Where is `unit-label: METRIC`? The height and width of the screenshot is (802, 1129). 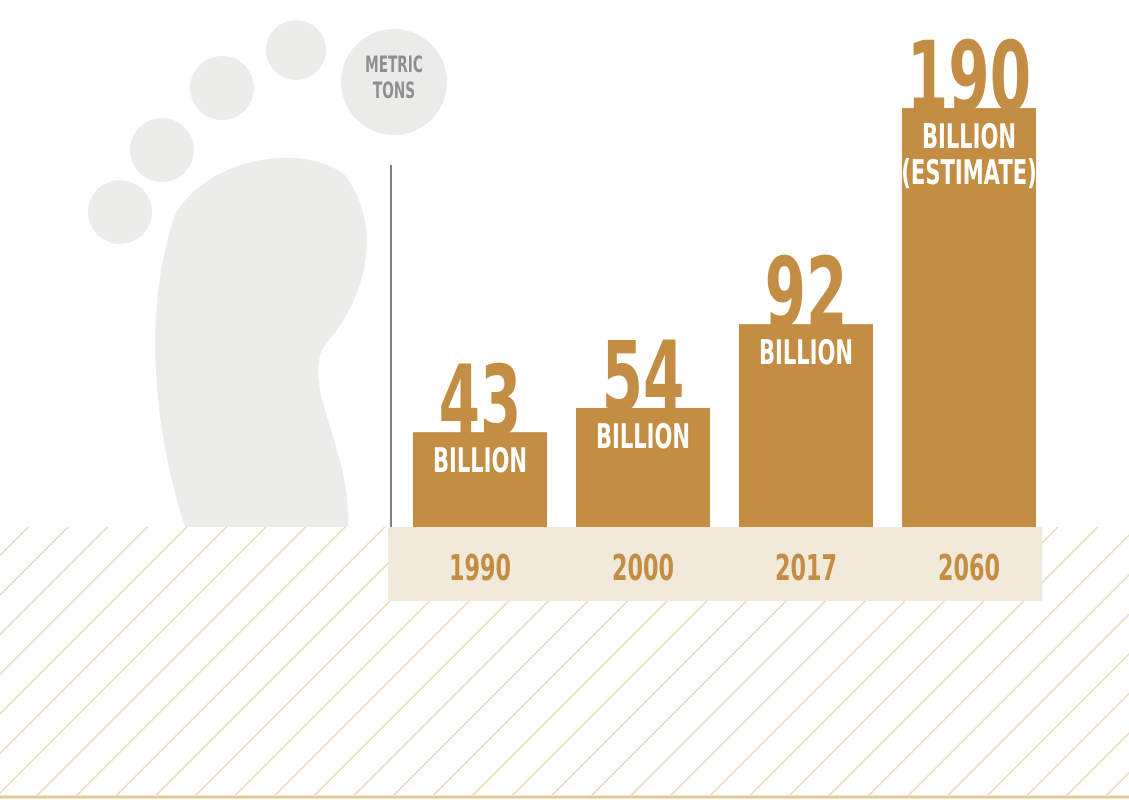 unit-label: METRIC is located at coordinates (394, 65).